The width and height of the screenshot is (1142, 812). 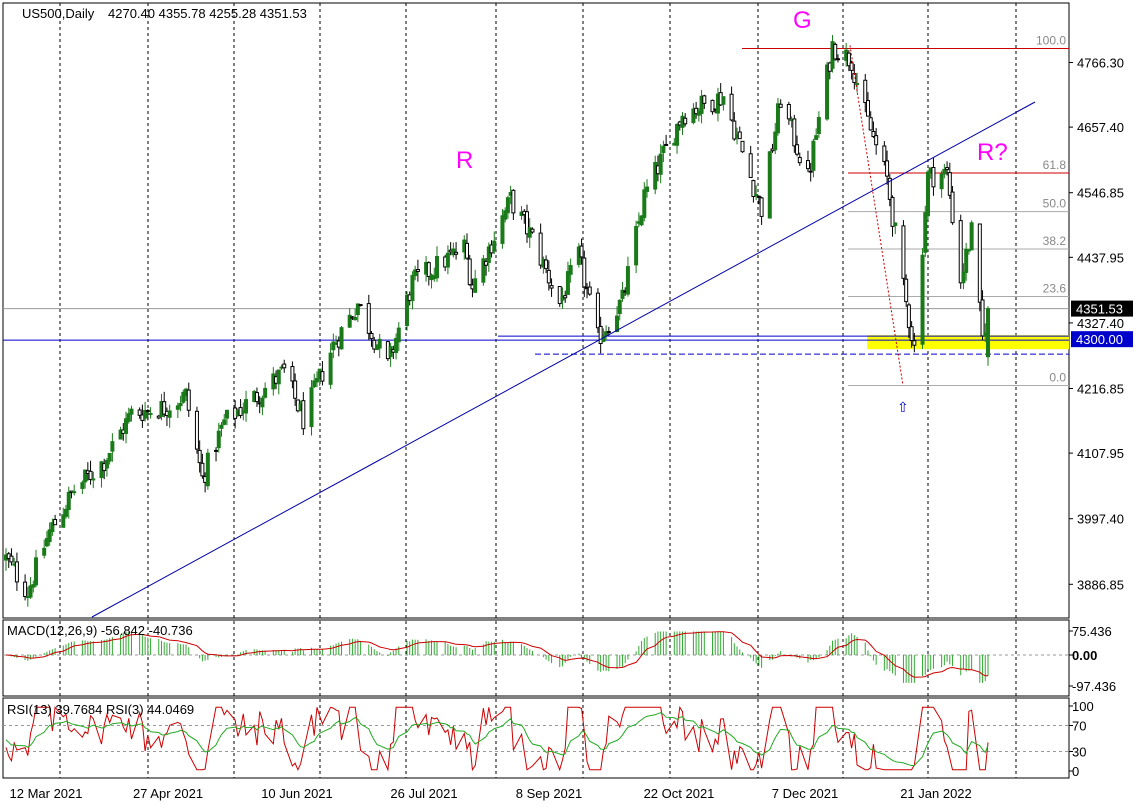 I want to click on x-tick-label: 26 Jul 2021, so click(x=423, y=793).